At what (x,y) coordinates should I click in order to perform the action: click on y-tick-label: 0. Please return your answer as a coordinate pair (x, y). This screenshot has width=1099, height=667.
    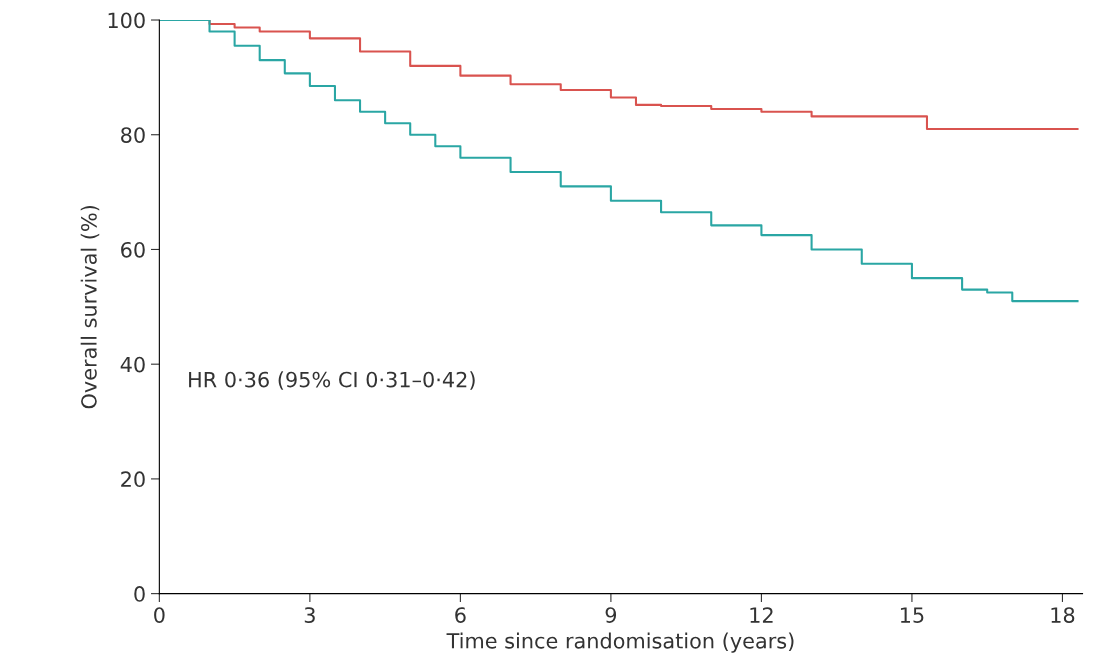
    Looking at the image, I should click on (139, 594).